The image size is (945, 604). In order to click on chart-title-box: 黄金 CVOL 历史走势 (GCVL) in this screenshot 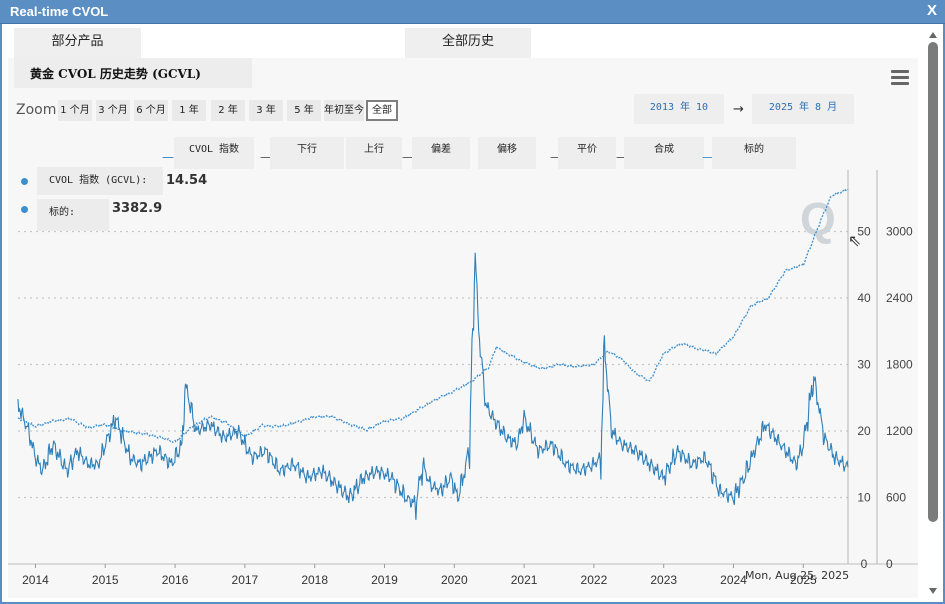, I will do `click(133, 73)`.